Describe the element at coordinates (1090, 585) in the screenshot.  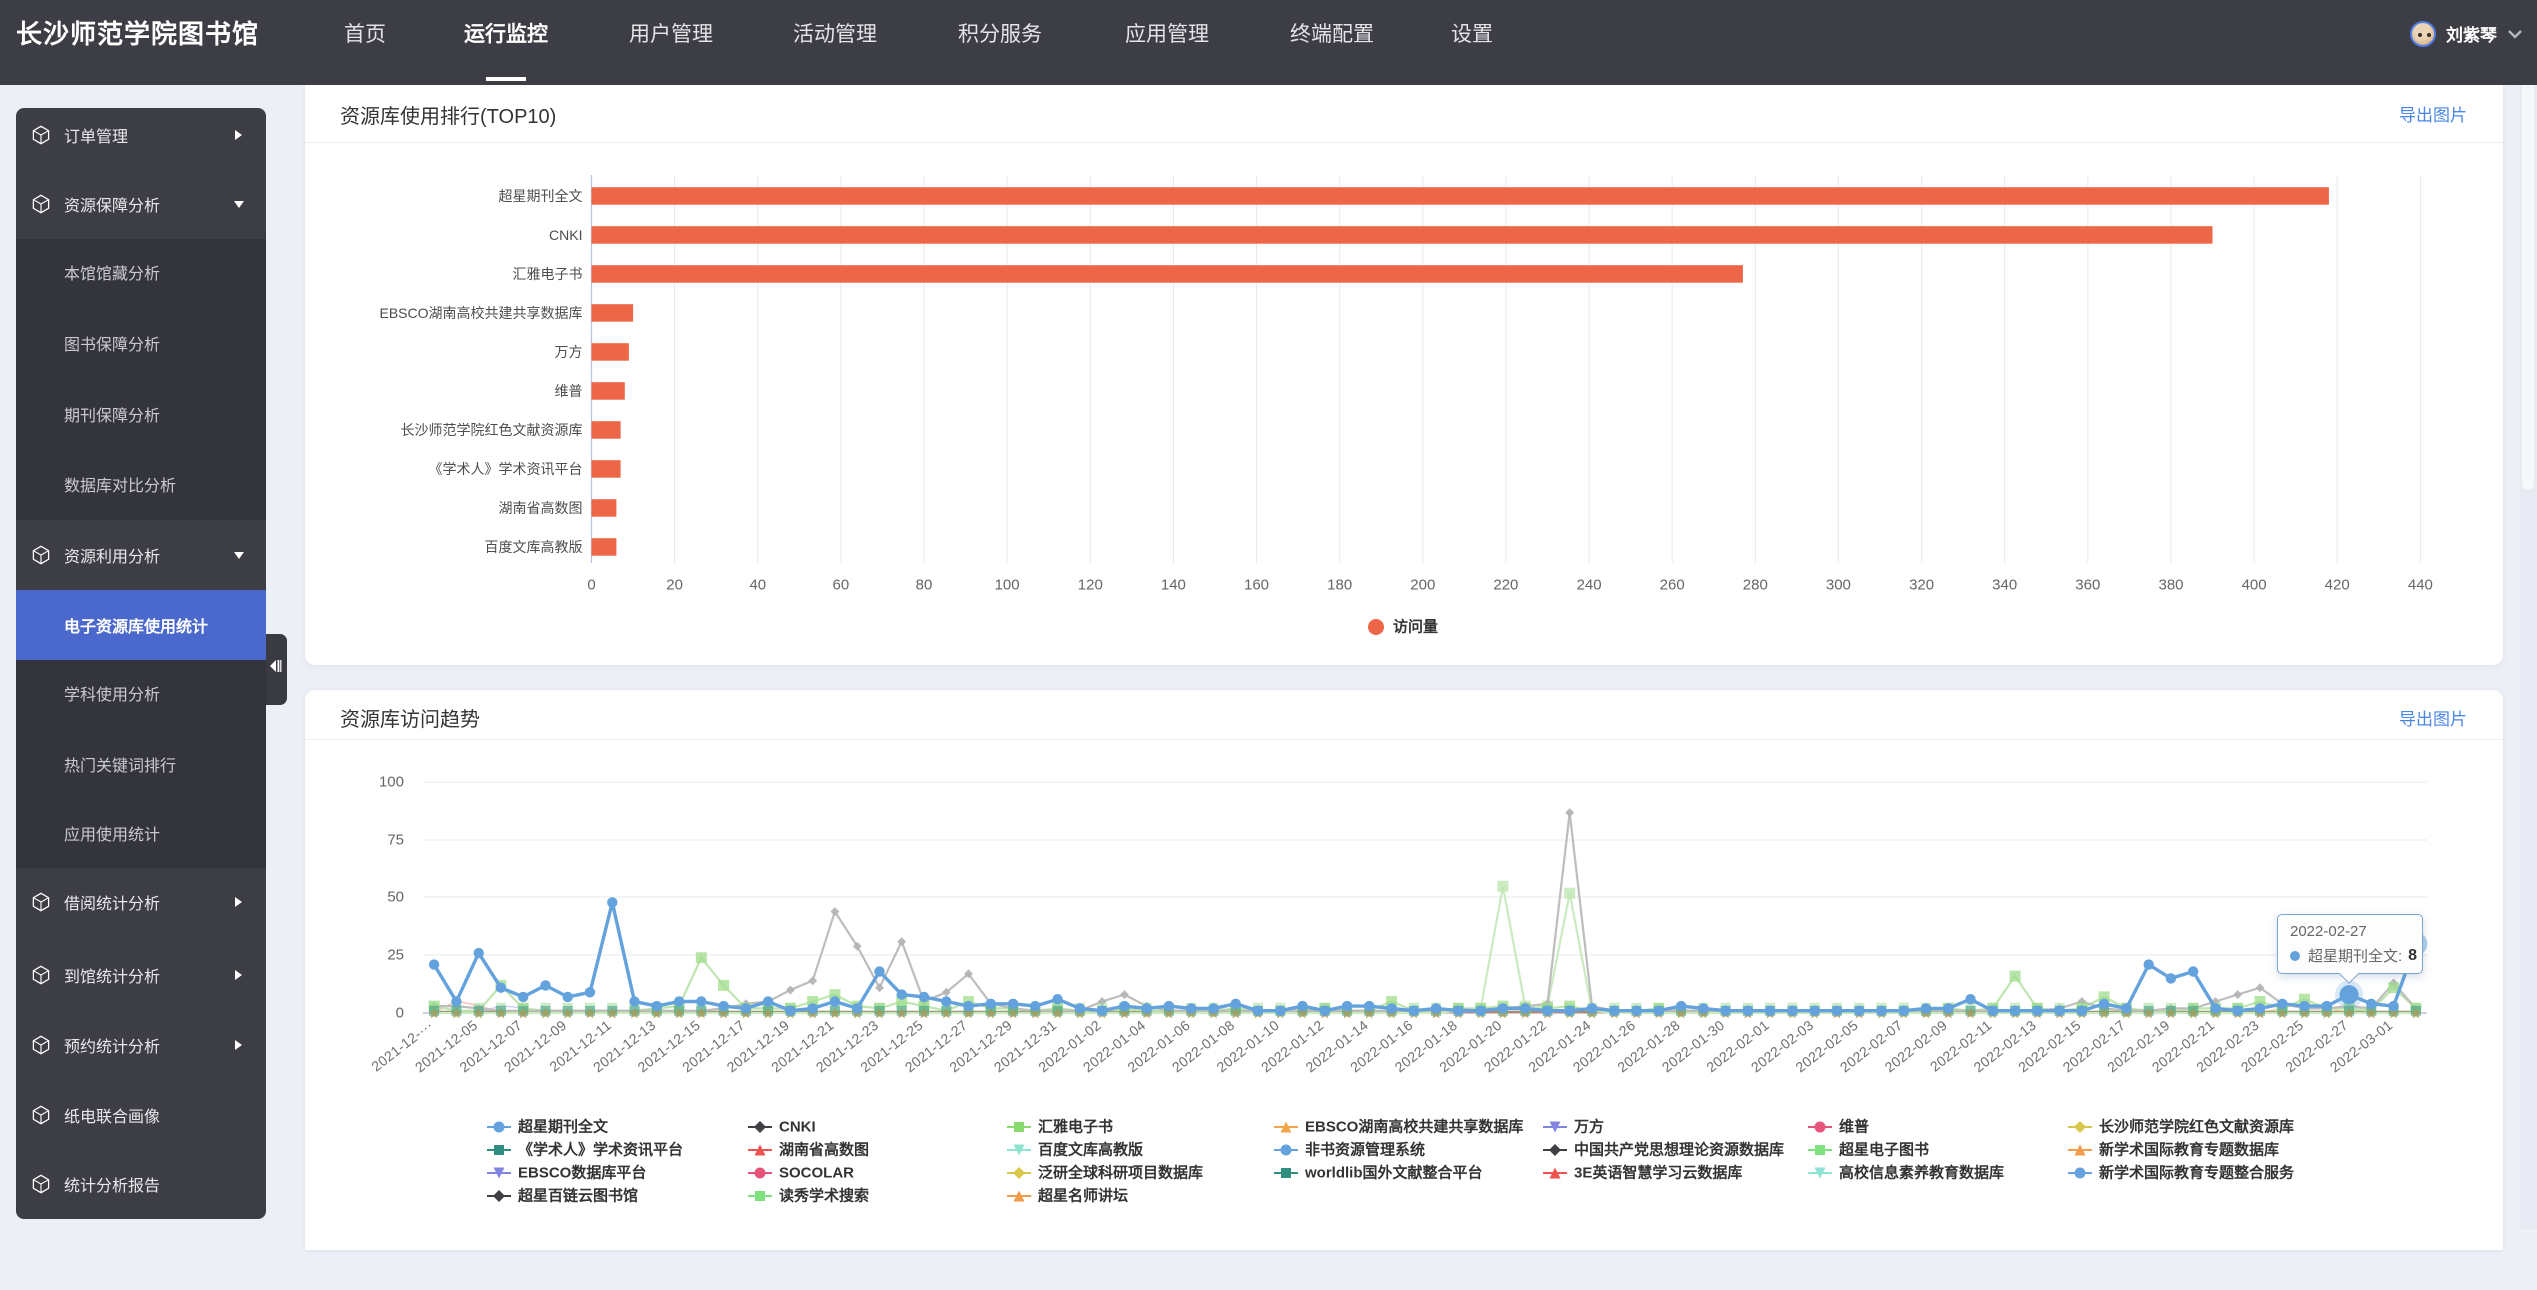
I see `svg-text: 120` at that location.